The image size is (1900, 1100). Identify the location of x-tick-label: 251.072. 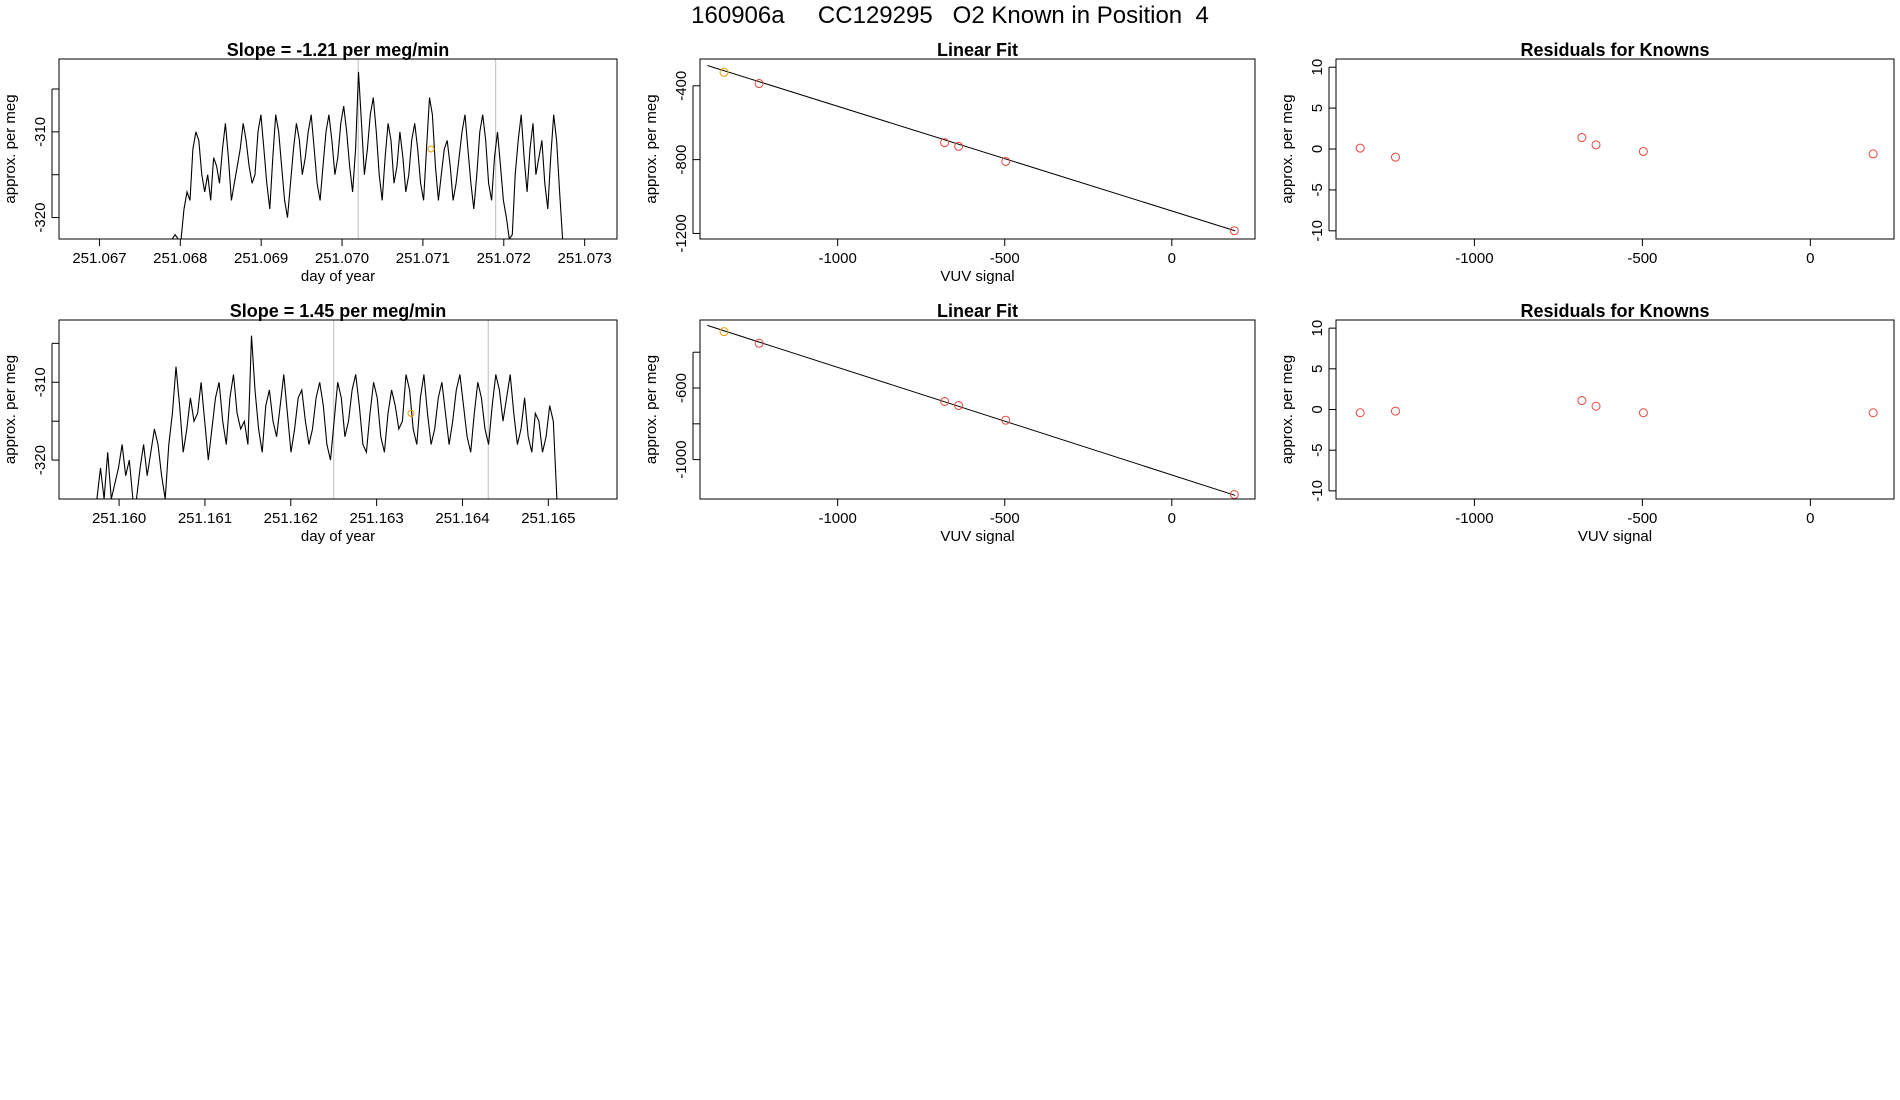
(504, 258).